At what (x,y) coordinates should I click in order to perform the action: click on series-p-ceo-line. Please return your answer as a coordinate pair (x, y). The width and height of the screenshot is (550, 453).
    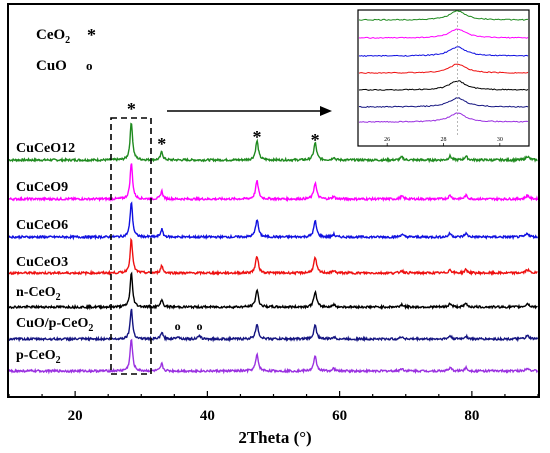
    Looking at the image, I should click on (273, 356).